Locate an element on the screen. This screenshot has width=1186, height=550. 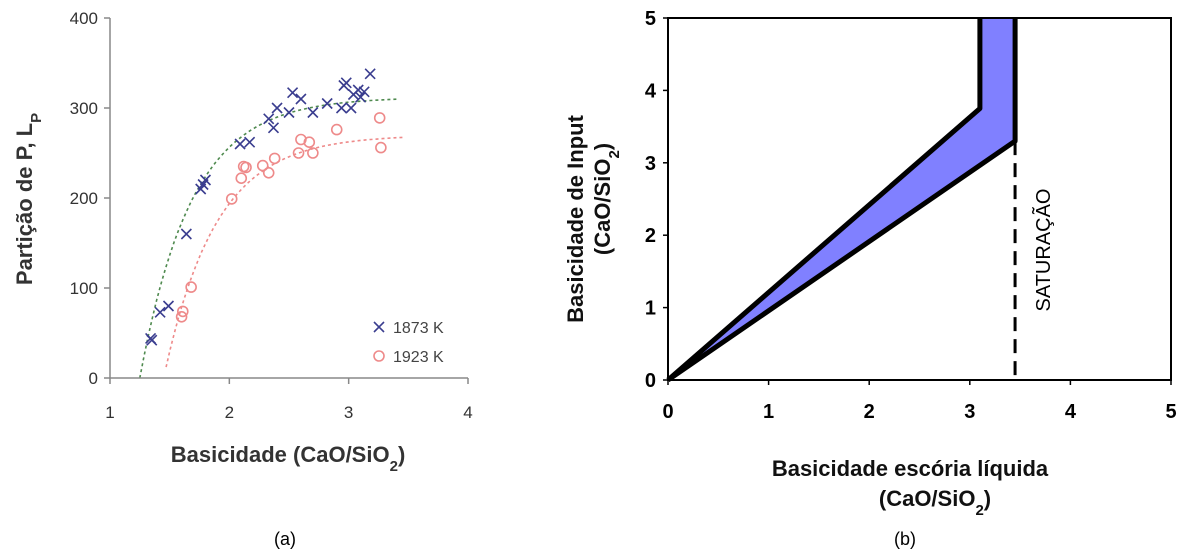
fit-line-1873-K is located at coordinates (268, 238).